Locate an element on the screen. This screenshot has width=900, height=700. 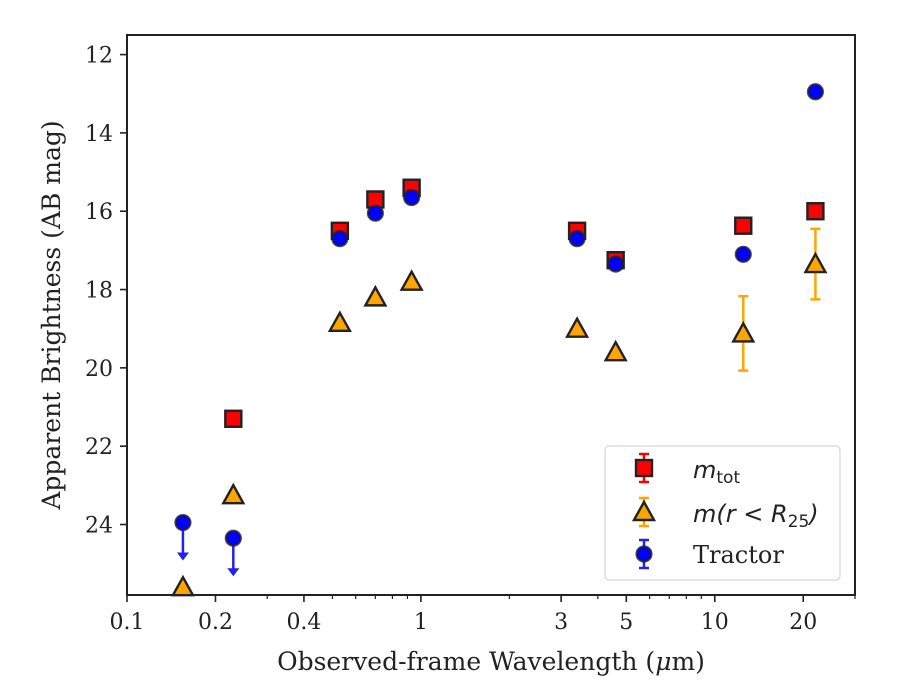
legend-keys is located at coordinates (644, 511).